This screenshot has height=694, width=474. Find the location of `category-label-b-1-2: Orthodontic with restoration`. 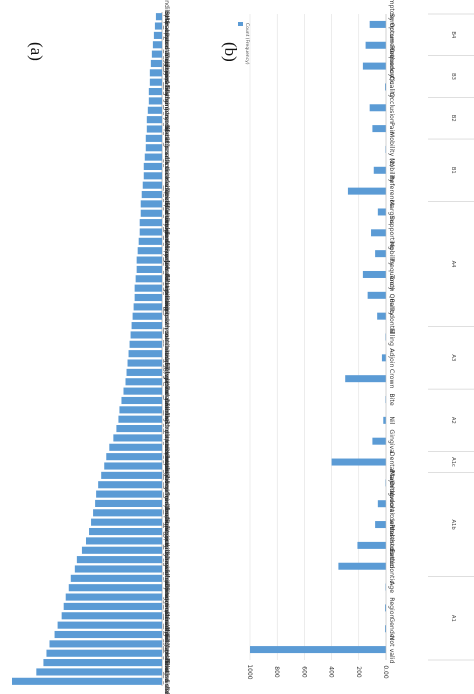

category-label-b-1-2: Orthodontic with restoration is located at coordinates (391, 525).